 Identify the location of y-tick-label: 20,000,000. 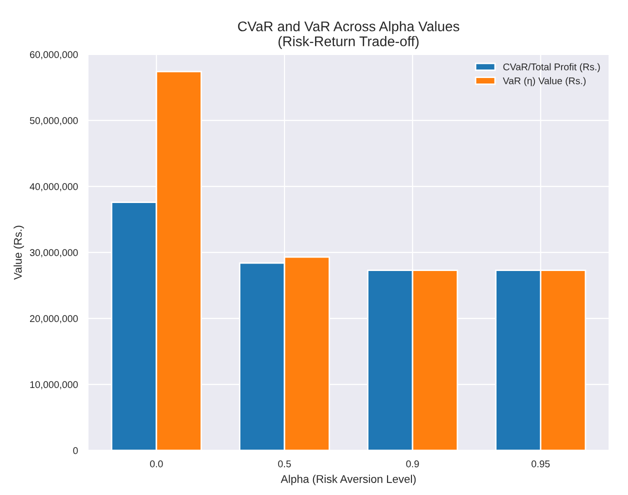
(54, 319).